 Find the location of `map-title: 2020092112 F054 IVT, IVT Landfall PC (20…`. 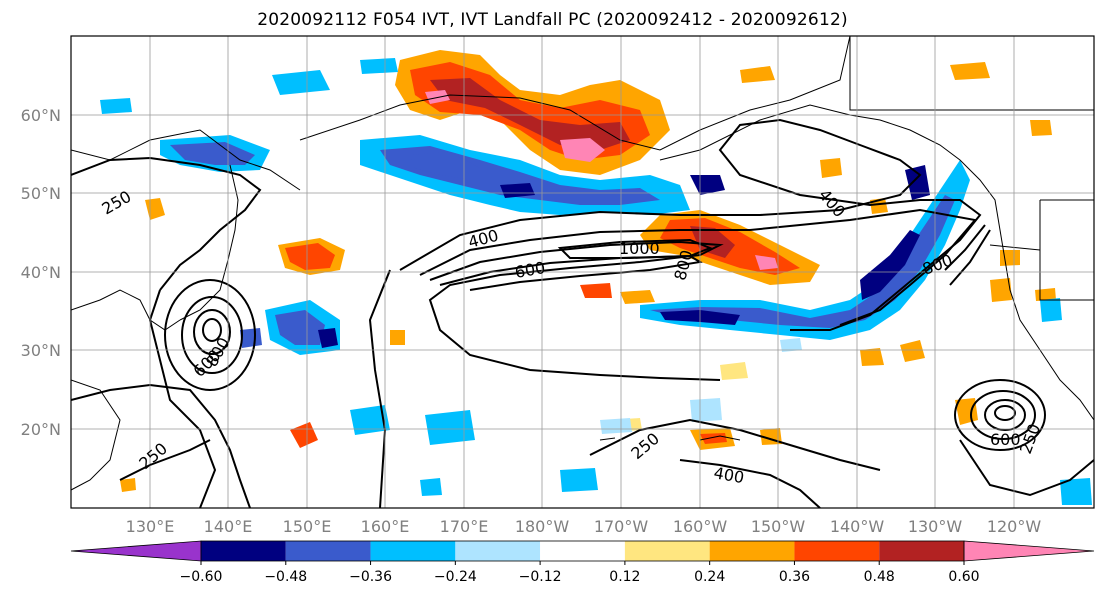

map-title: 2020092112 F054 IVT, IVT Landfall PC (20… is located at coordinates (552, 20).